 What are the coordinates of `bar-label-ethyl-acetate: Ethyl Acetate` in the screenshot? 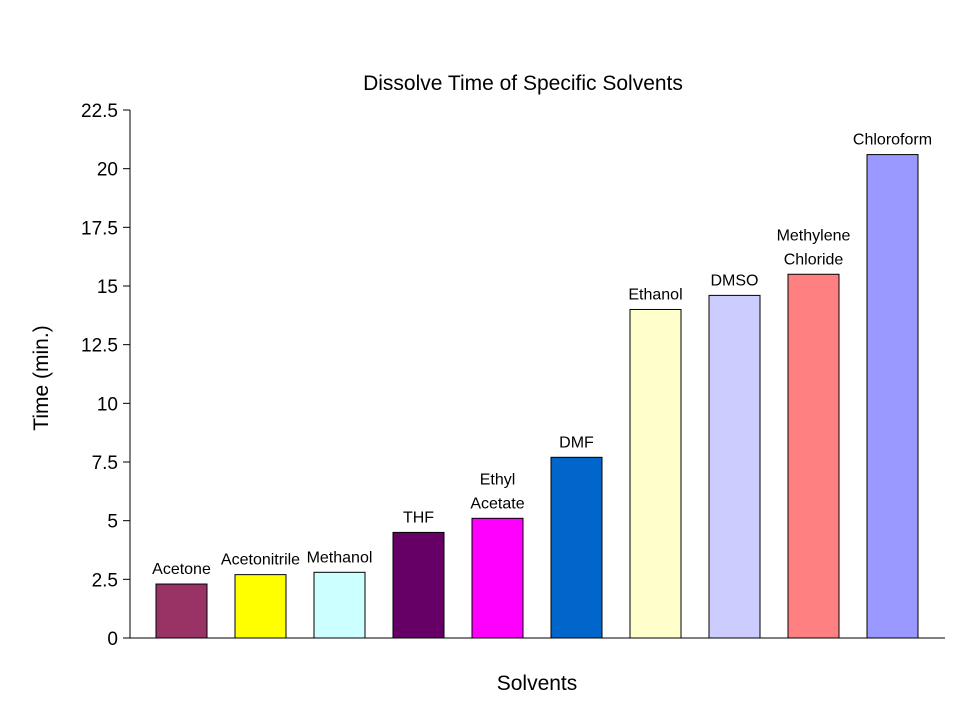 It's located at (497, 491).